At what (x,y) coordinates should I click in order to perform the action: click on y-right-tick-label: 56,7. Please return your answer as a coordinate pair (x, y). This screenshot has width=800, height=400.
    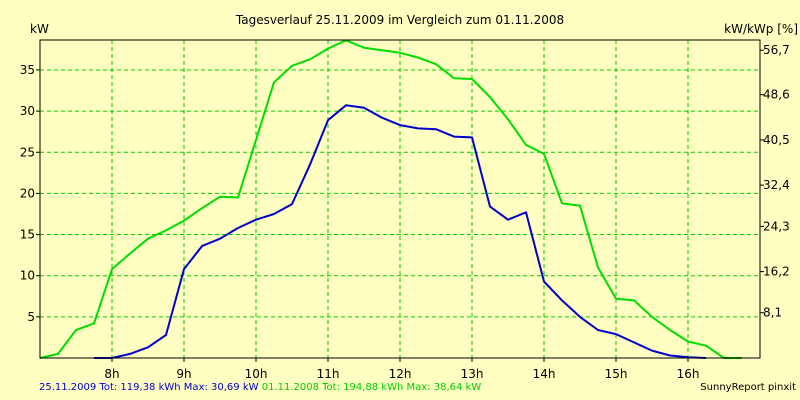
    Looking at the image, I should click on (776, 50).